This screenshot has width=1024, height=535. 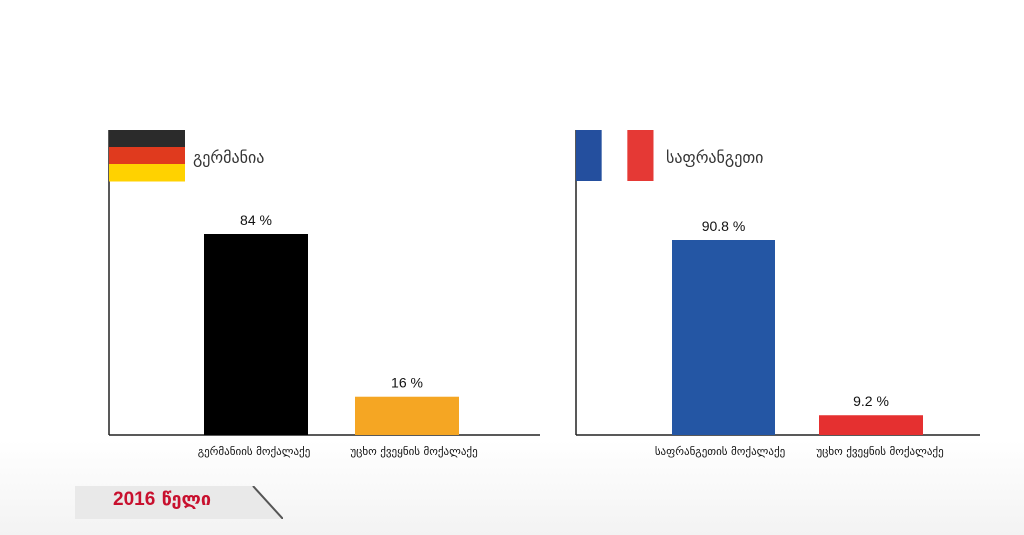 I want to click on category-label: საფრანგეთის მოქალაქე, so click(x=720, y=451).